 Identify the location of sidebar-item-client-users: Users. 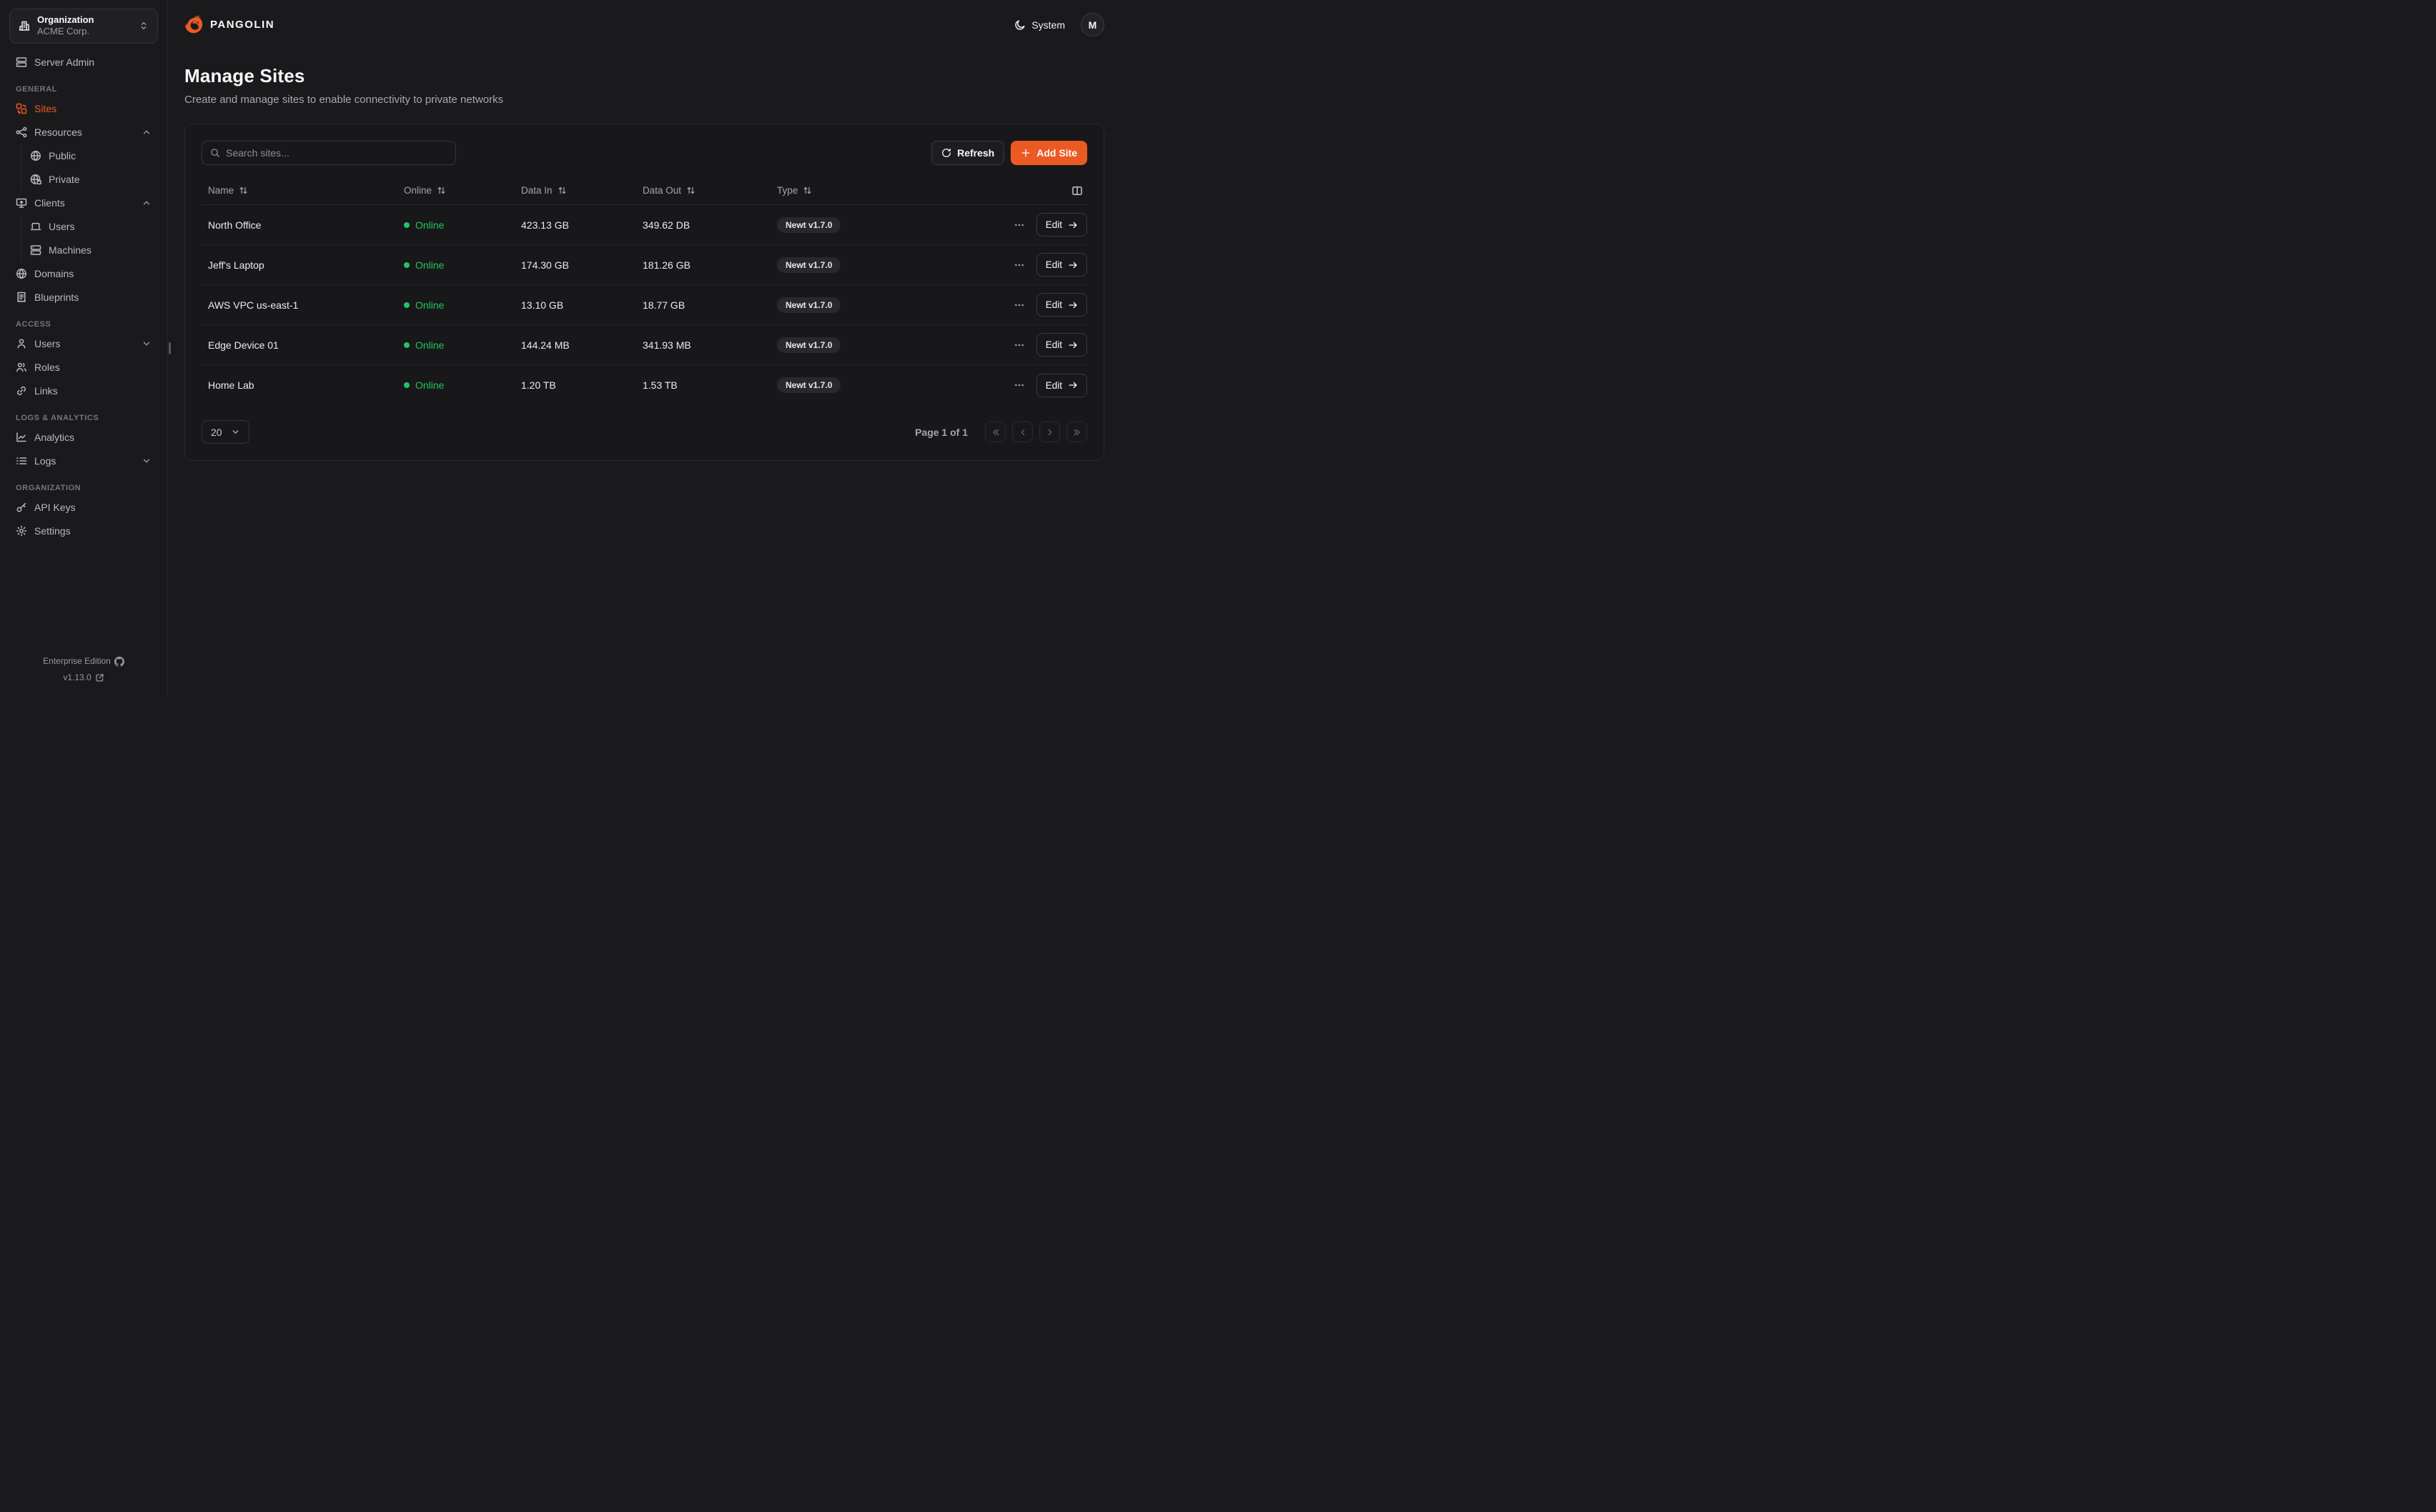
(91, 227).